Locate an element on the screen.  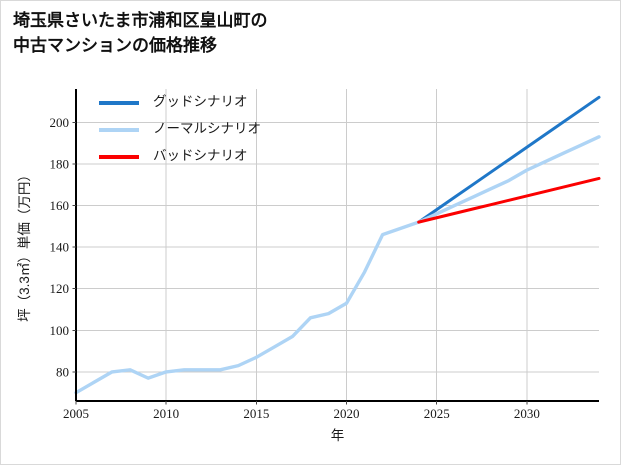
x-tick-label: 2030 is located at coordinates (527, 413).